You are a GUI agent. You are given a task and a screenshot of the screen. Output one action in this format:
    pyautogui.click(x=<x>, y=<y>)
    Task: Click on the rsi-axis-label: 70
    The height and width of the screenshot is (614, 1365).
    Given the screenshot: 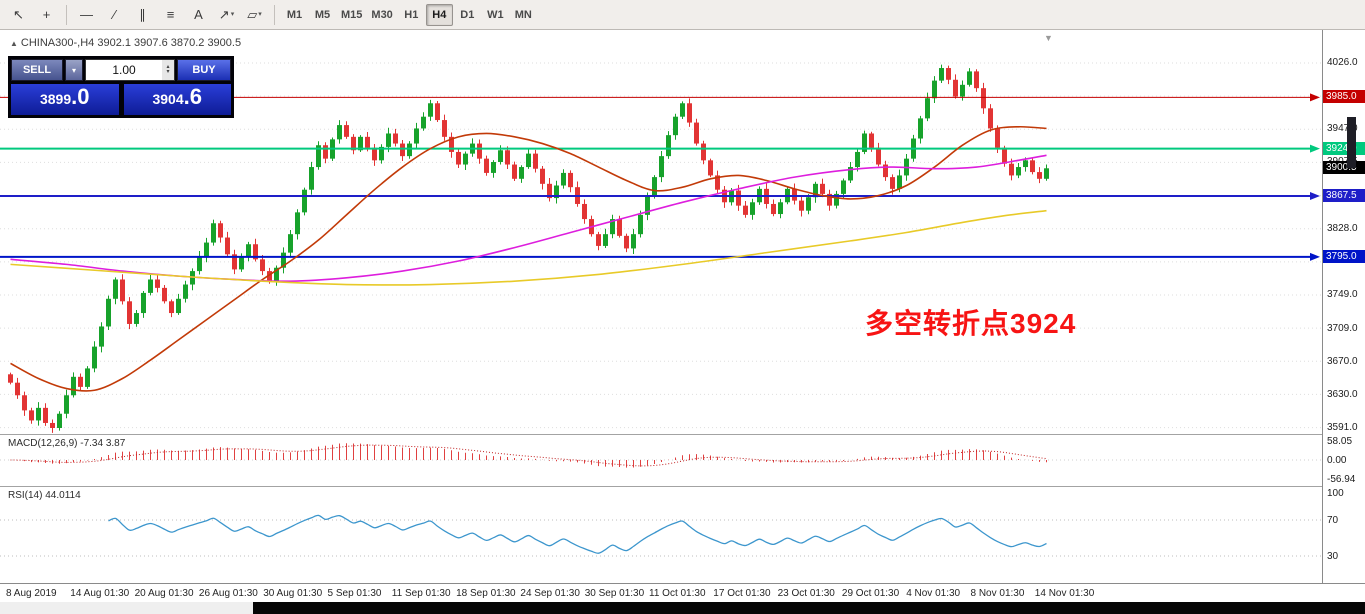 What is the action you would take?
    pyautogui.click(x=1333, y=520)
    